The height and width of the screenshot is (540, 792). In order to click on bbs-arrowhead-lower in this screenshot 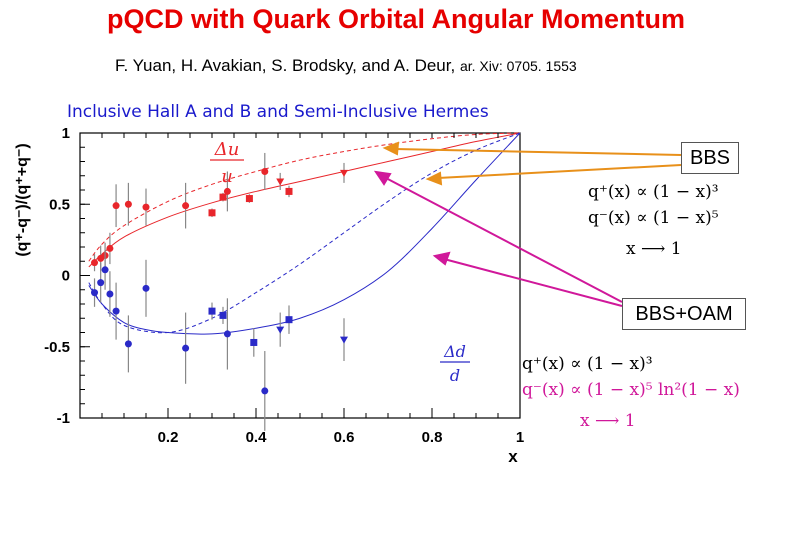, I will do `click(434, 178)`.